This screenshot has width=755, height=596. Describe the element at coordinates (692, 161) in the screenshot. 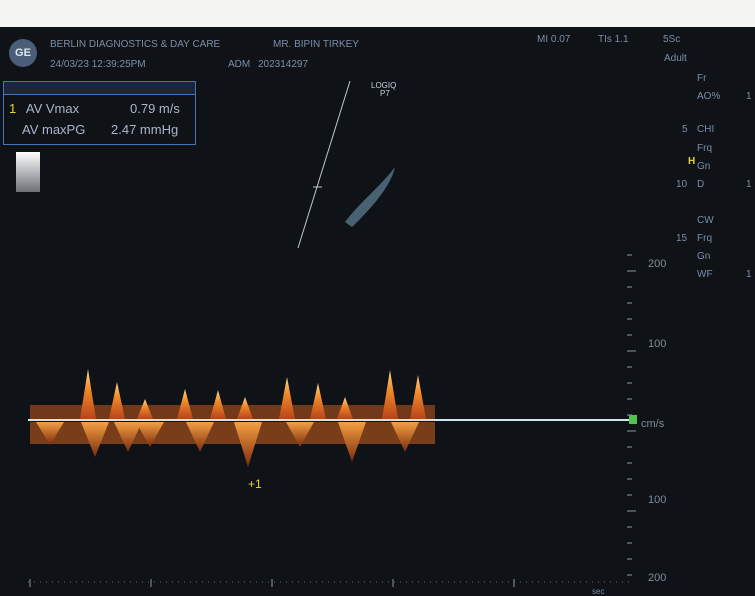

I see `focus-marker-icon: H` at that location.